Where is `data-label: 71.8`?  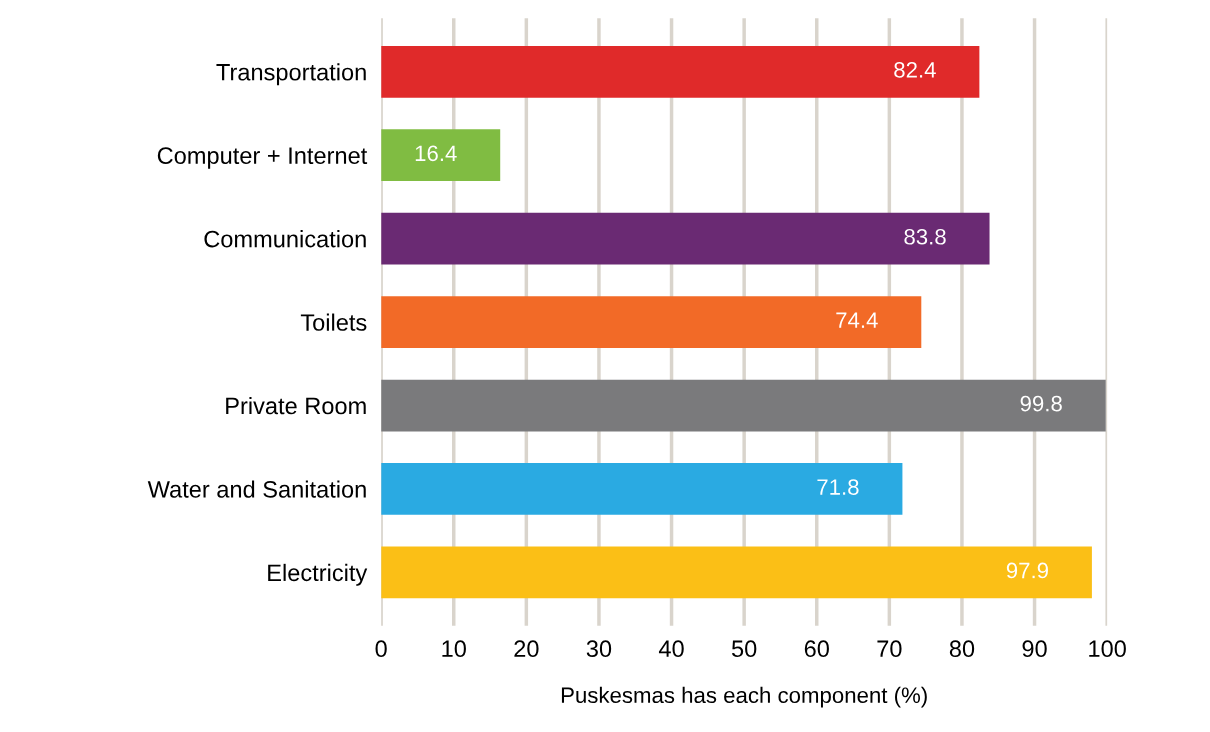
data-label: 71.8 is located at coordinates (838, 487).